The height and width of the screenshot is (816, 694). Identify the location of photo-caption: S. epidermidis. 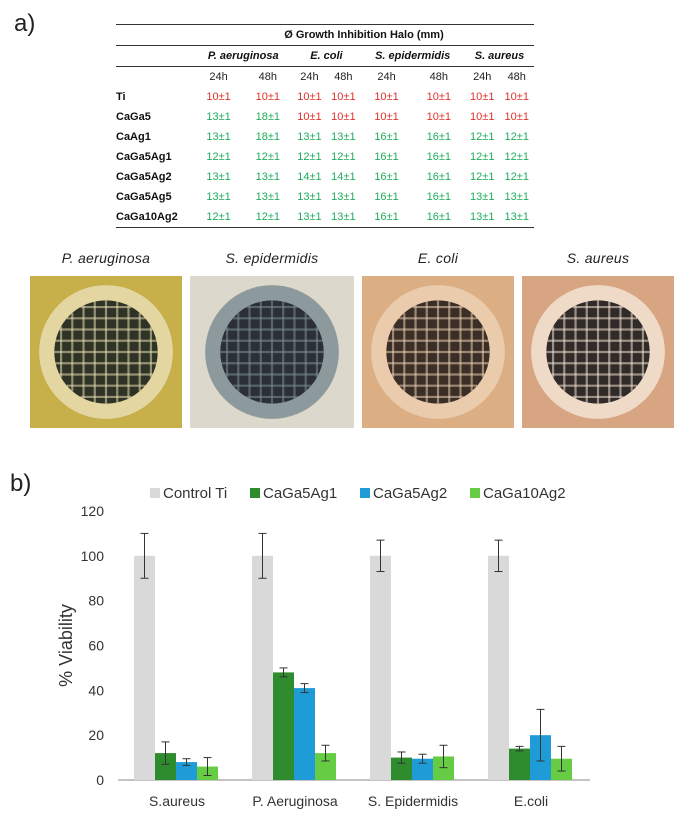
(272, 258).